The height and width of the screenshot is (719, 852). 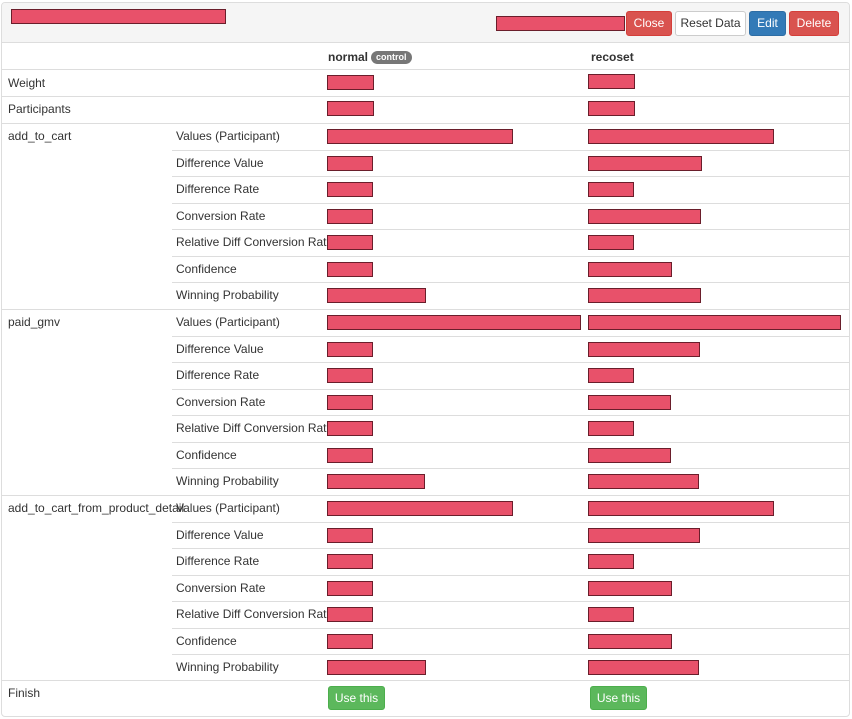 I want to click on use-this-recoset-button: Use this, so click(x=618, y=698).